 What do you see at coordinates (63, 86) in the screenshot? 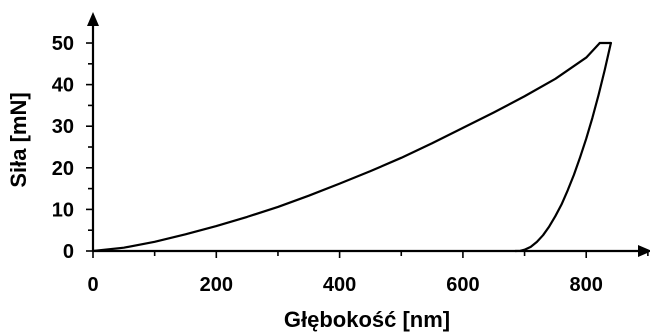
I see `y-tick-label: 40` at bounding box center [63, 86].